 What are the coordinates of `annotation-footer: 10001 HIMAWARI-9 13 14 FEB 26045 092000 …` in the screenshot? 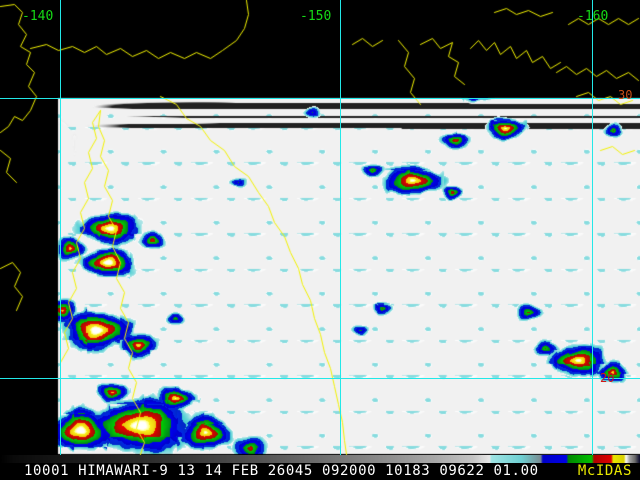 It's located at (320, 467).